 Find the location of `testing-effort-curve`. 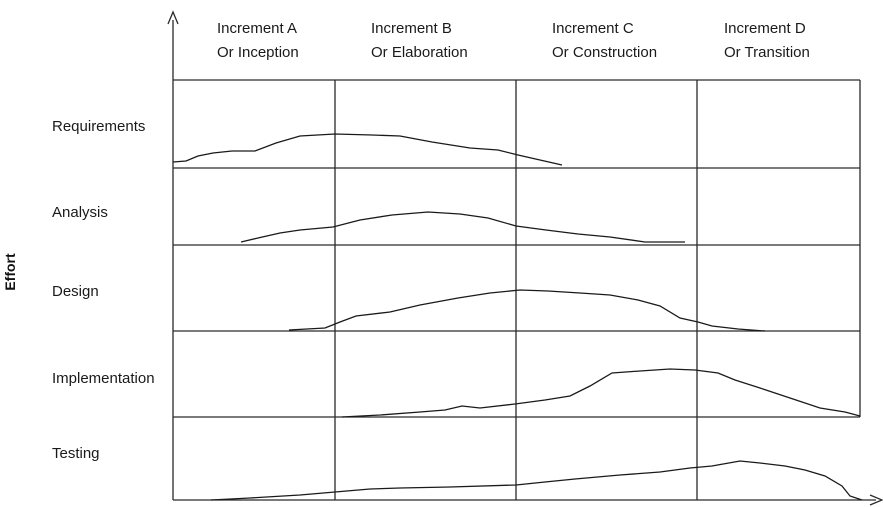

testing-effort-curve is located at coordinates (536, 480).